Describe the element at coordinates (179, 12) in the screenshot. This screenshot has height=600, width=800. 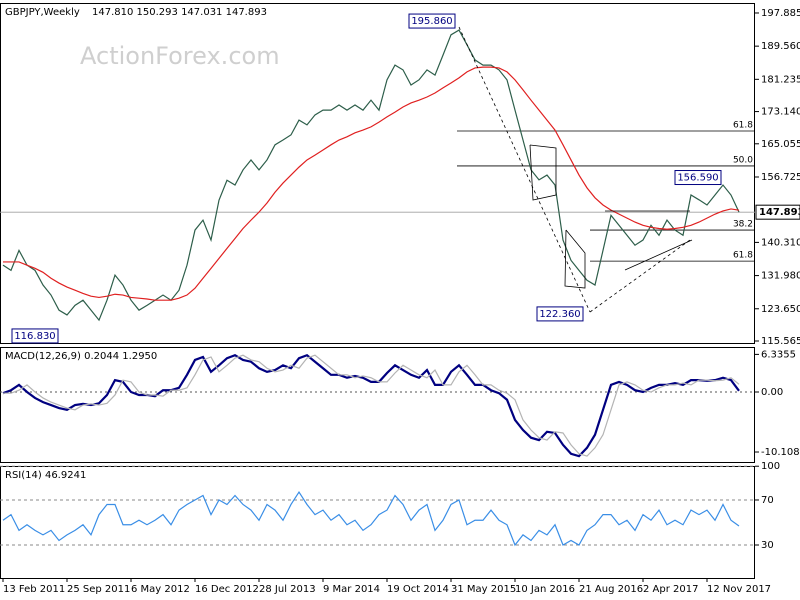
I see `panel-subtitle: 147.810 150.293 147.031 147.893` at that location.